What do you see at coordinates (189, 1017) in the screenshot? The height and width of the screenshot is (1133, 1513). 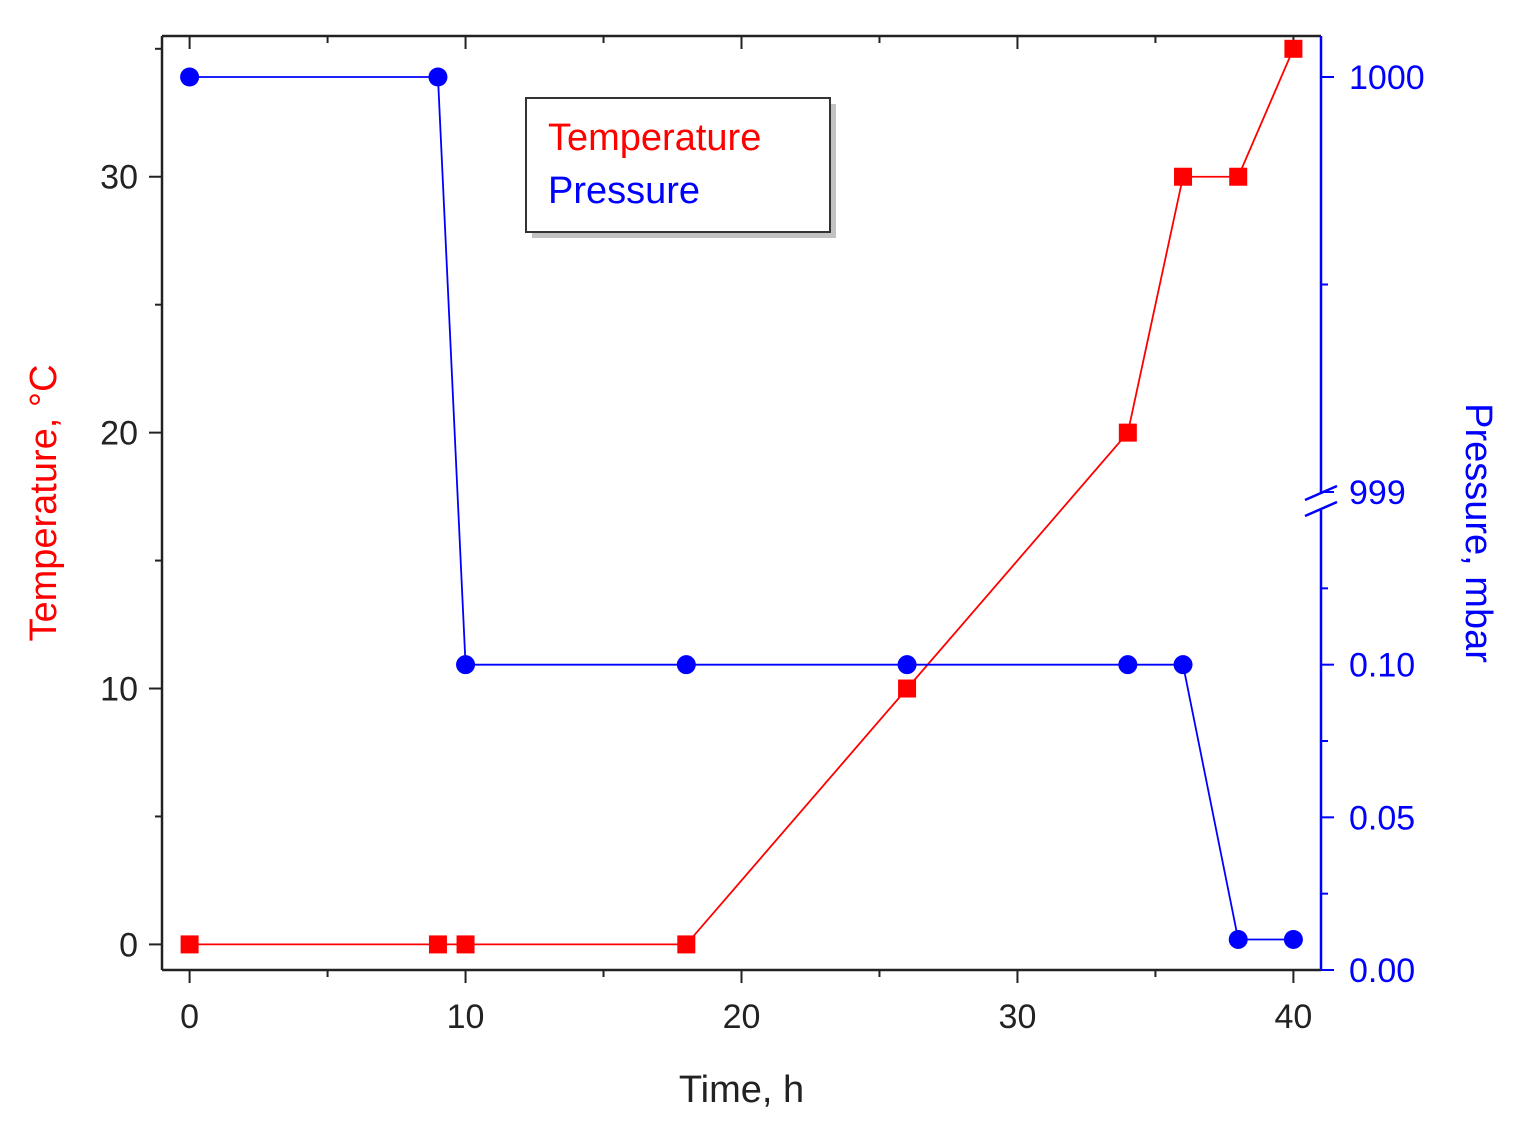 I see `x-tick-label: 0` at bounding box center [189, 1017].